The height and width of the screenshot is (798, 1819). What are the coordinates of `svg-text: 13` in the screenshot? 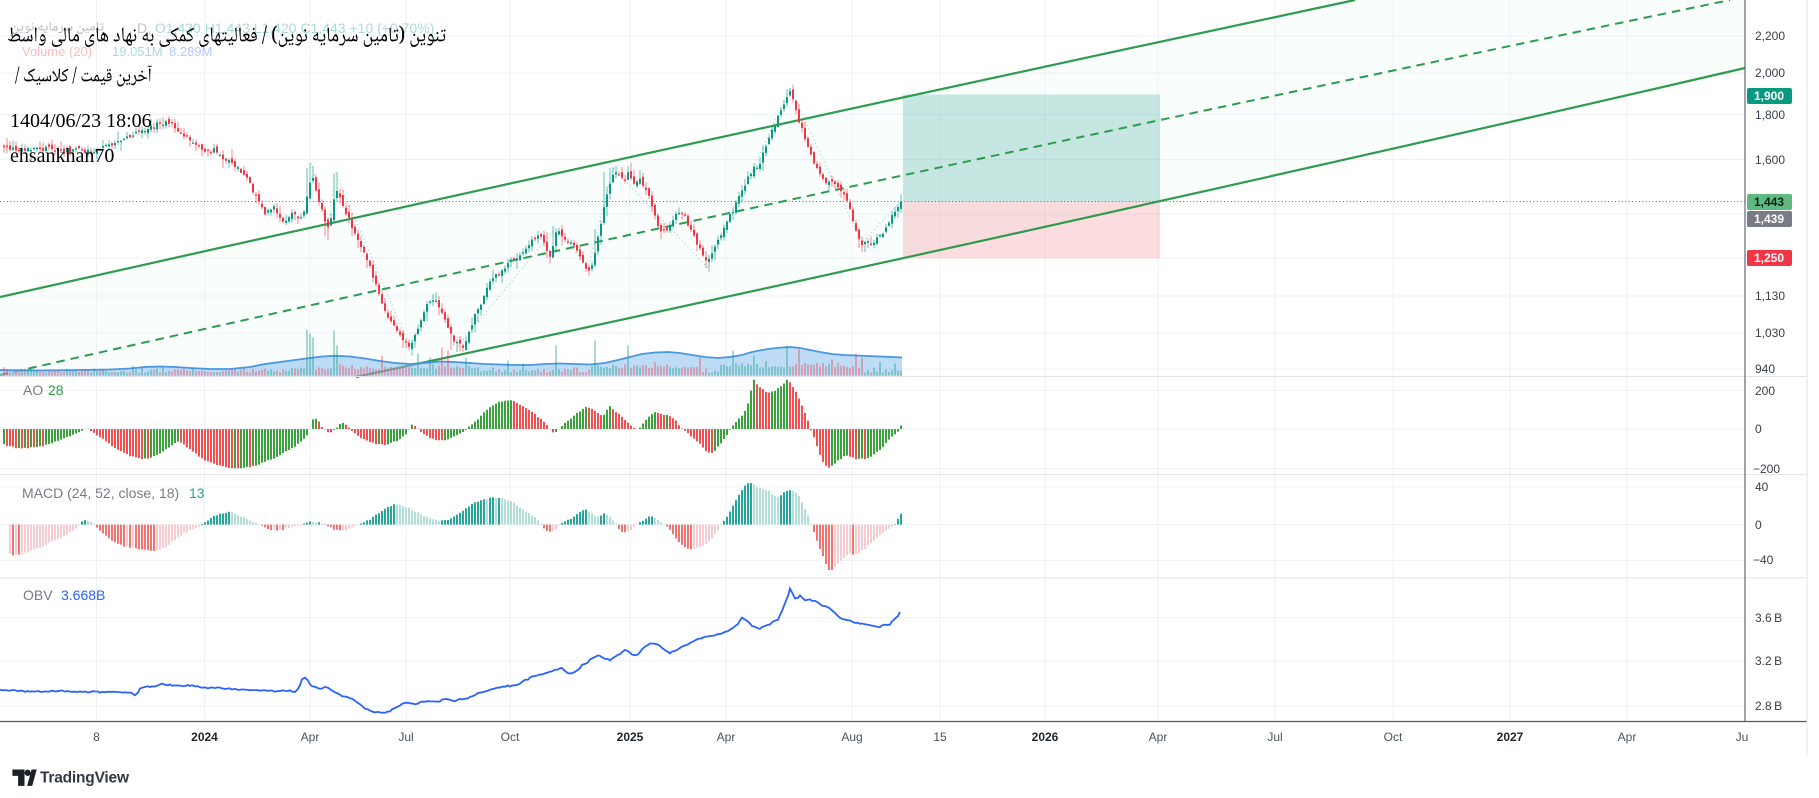 It's located at (197, 493).